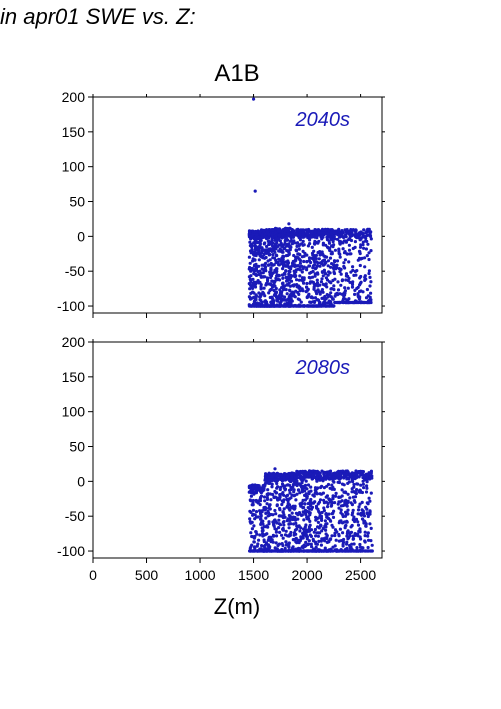  Describe the element at coordinates (323, 120) in the screenshot. I see `panel-label-2040s: 2040s` at that location.